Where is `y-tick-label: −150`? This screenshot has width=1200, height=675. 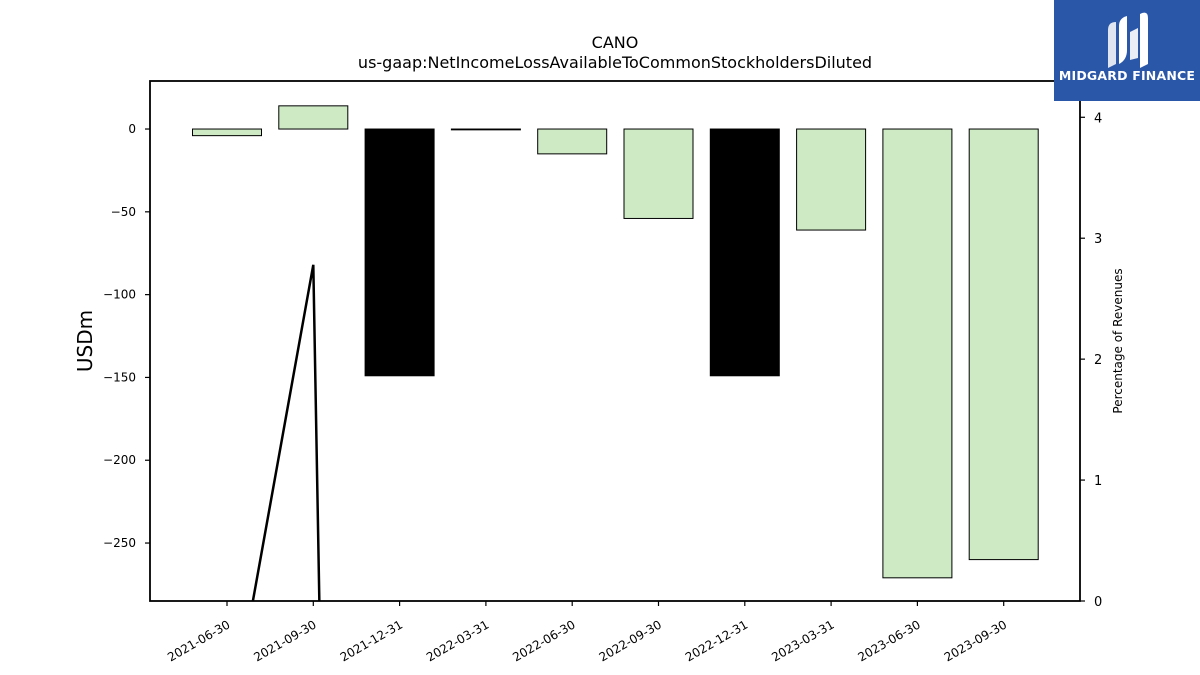
y-tick-label: −150 is located at coordinates (119, 377).